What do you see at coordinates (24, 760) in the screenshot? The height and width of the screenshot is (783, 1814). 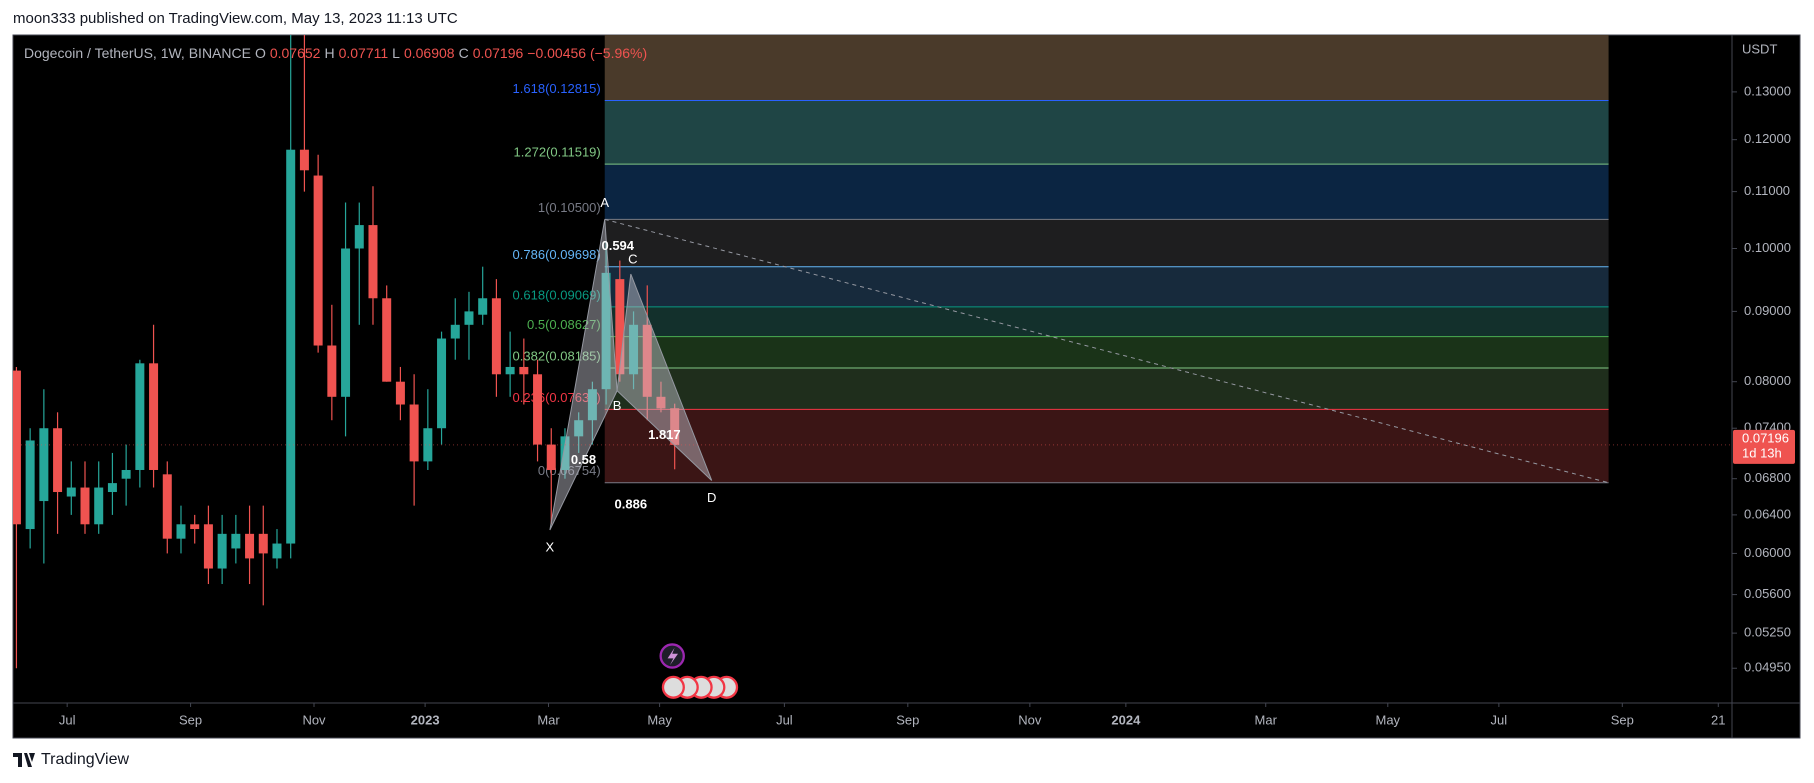 I see `logo` at bounding box center [24, 760].